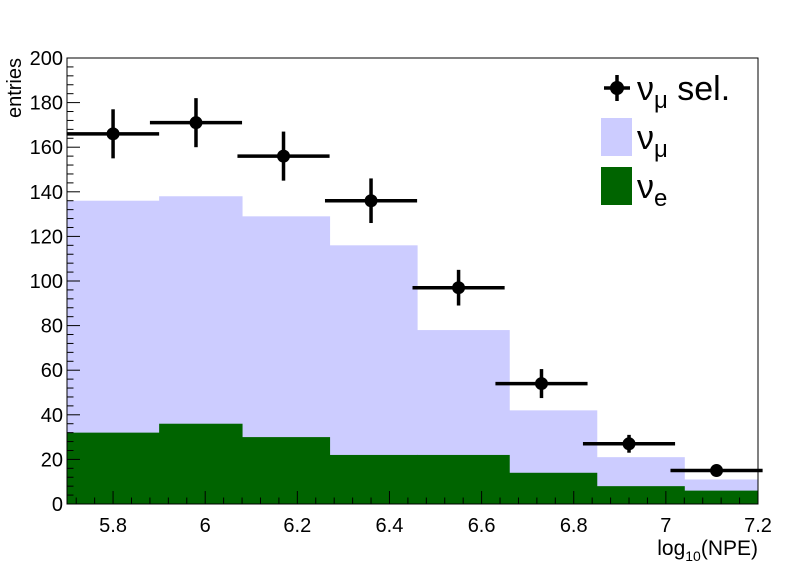 The height and width of the screenshot is (578, 798). I want to click on y-tick-label-5: 100, so click(46, 282).